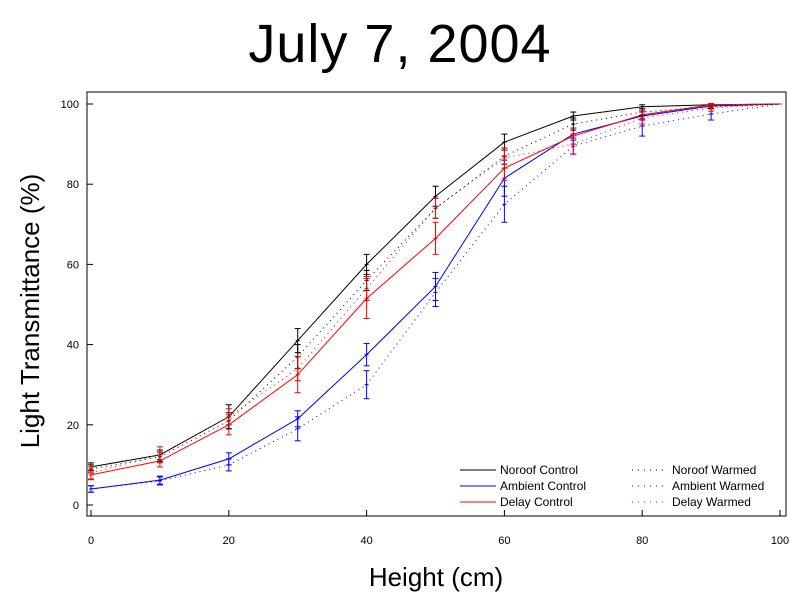  Describe the element at coordinates (539, 470) in the screenshot. I see `legend-label: Noroof Control` at that location.